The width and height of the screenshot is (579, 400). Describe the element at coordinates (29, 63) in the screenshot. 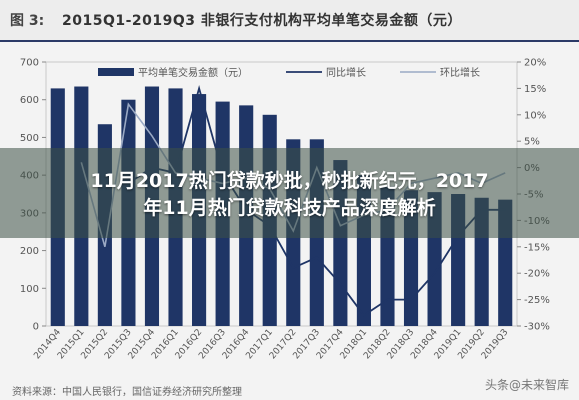

I see `y-left-tick-label: 700` at that location.